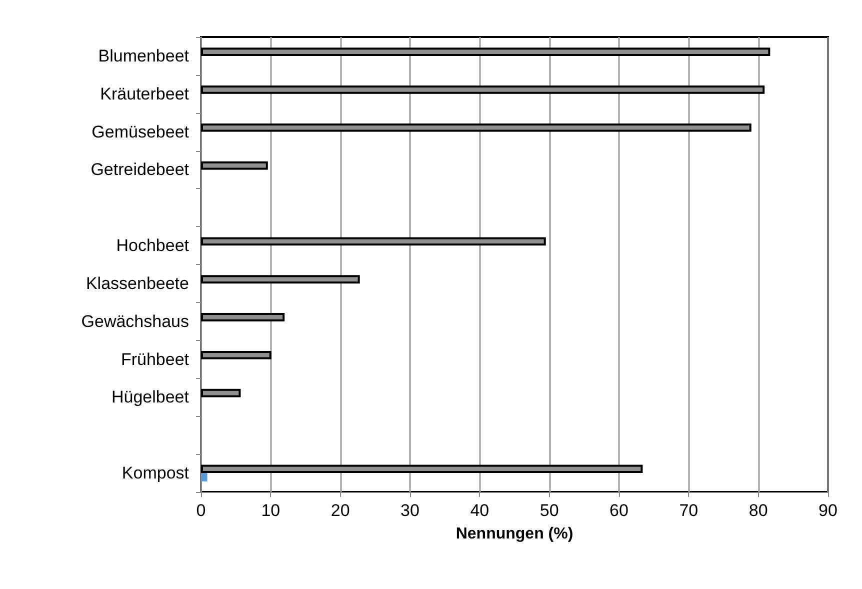 The image size is (862, 589). I want to click on x-tick-label: 50, so click(549, 510).